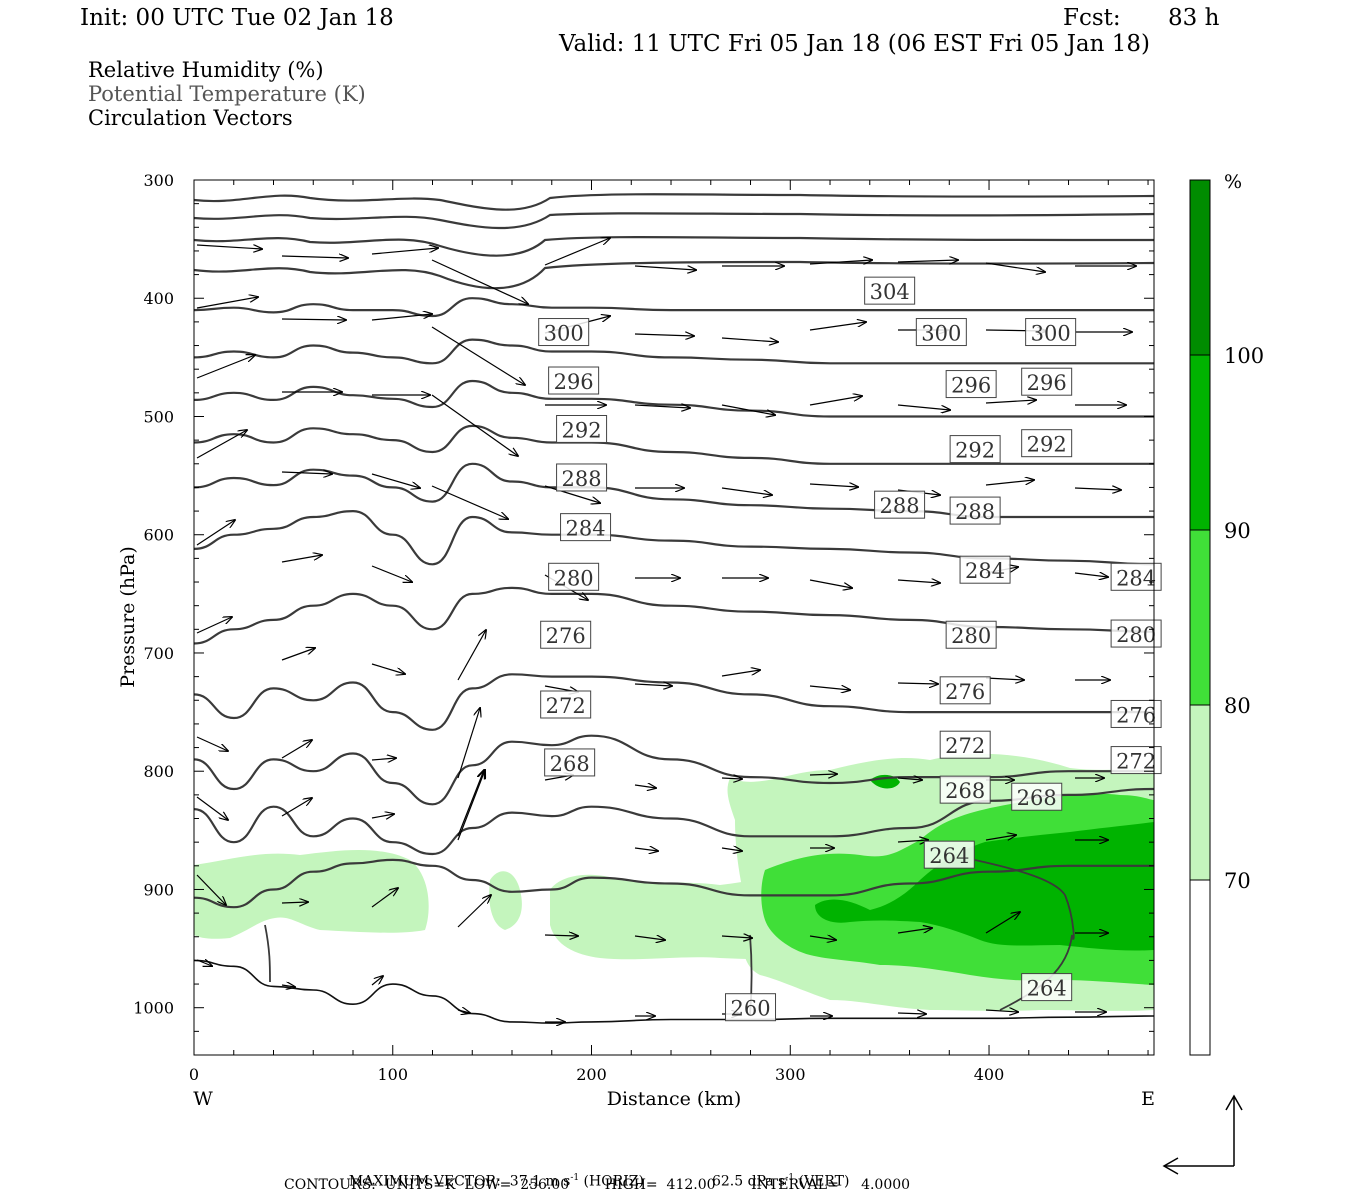  I want to click on contour-label-text: 280, so click(1136, 635).